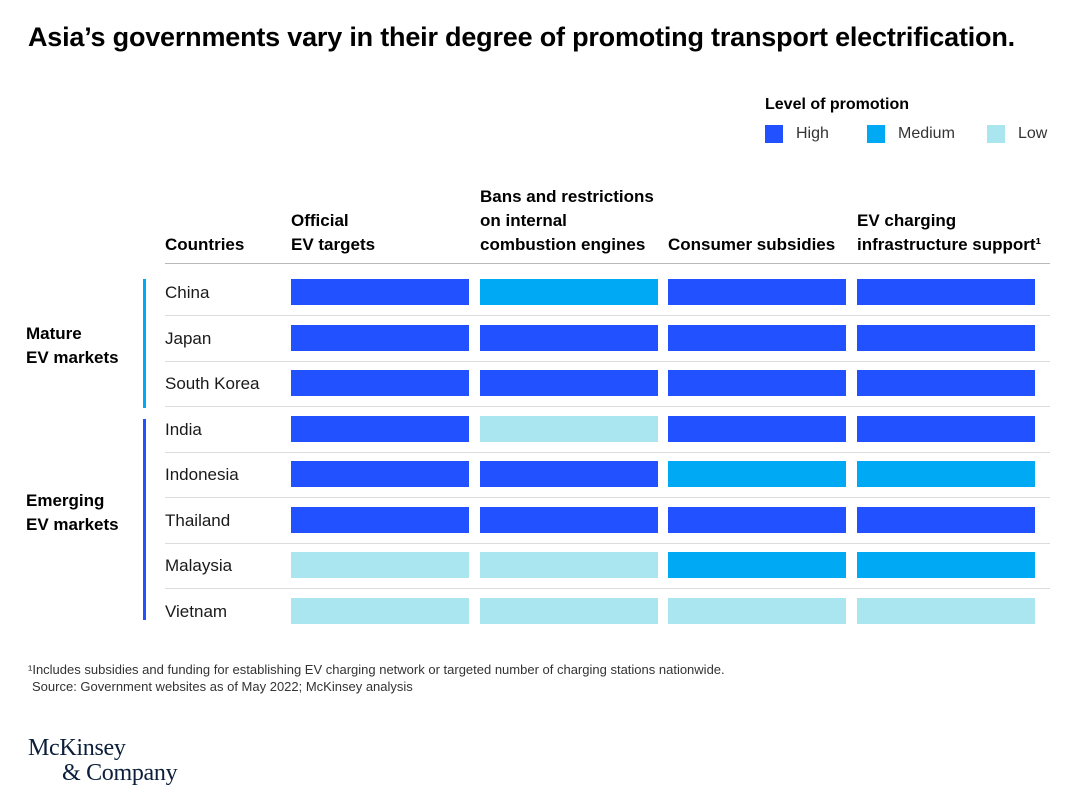 This screenshot has width=1080, height=796. What do you see at coordinates (757, 383) in the screenshot?
I see `cell-south-korea-col3-high` at bounding box center [757, 383].